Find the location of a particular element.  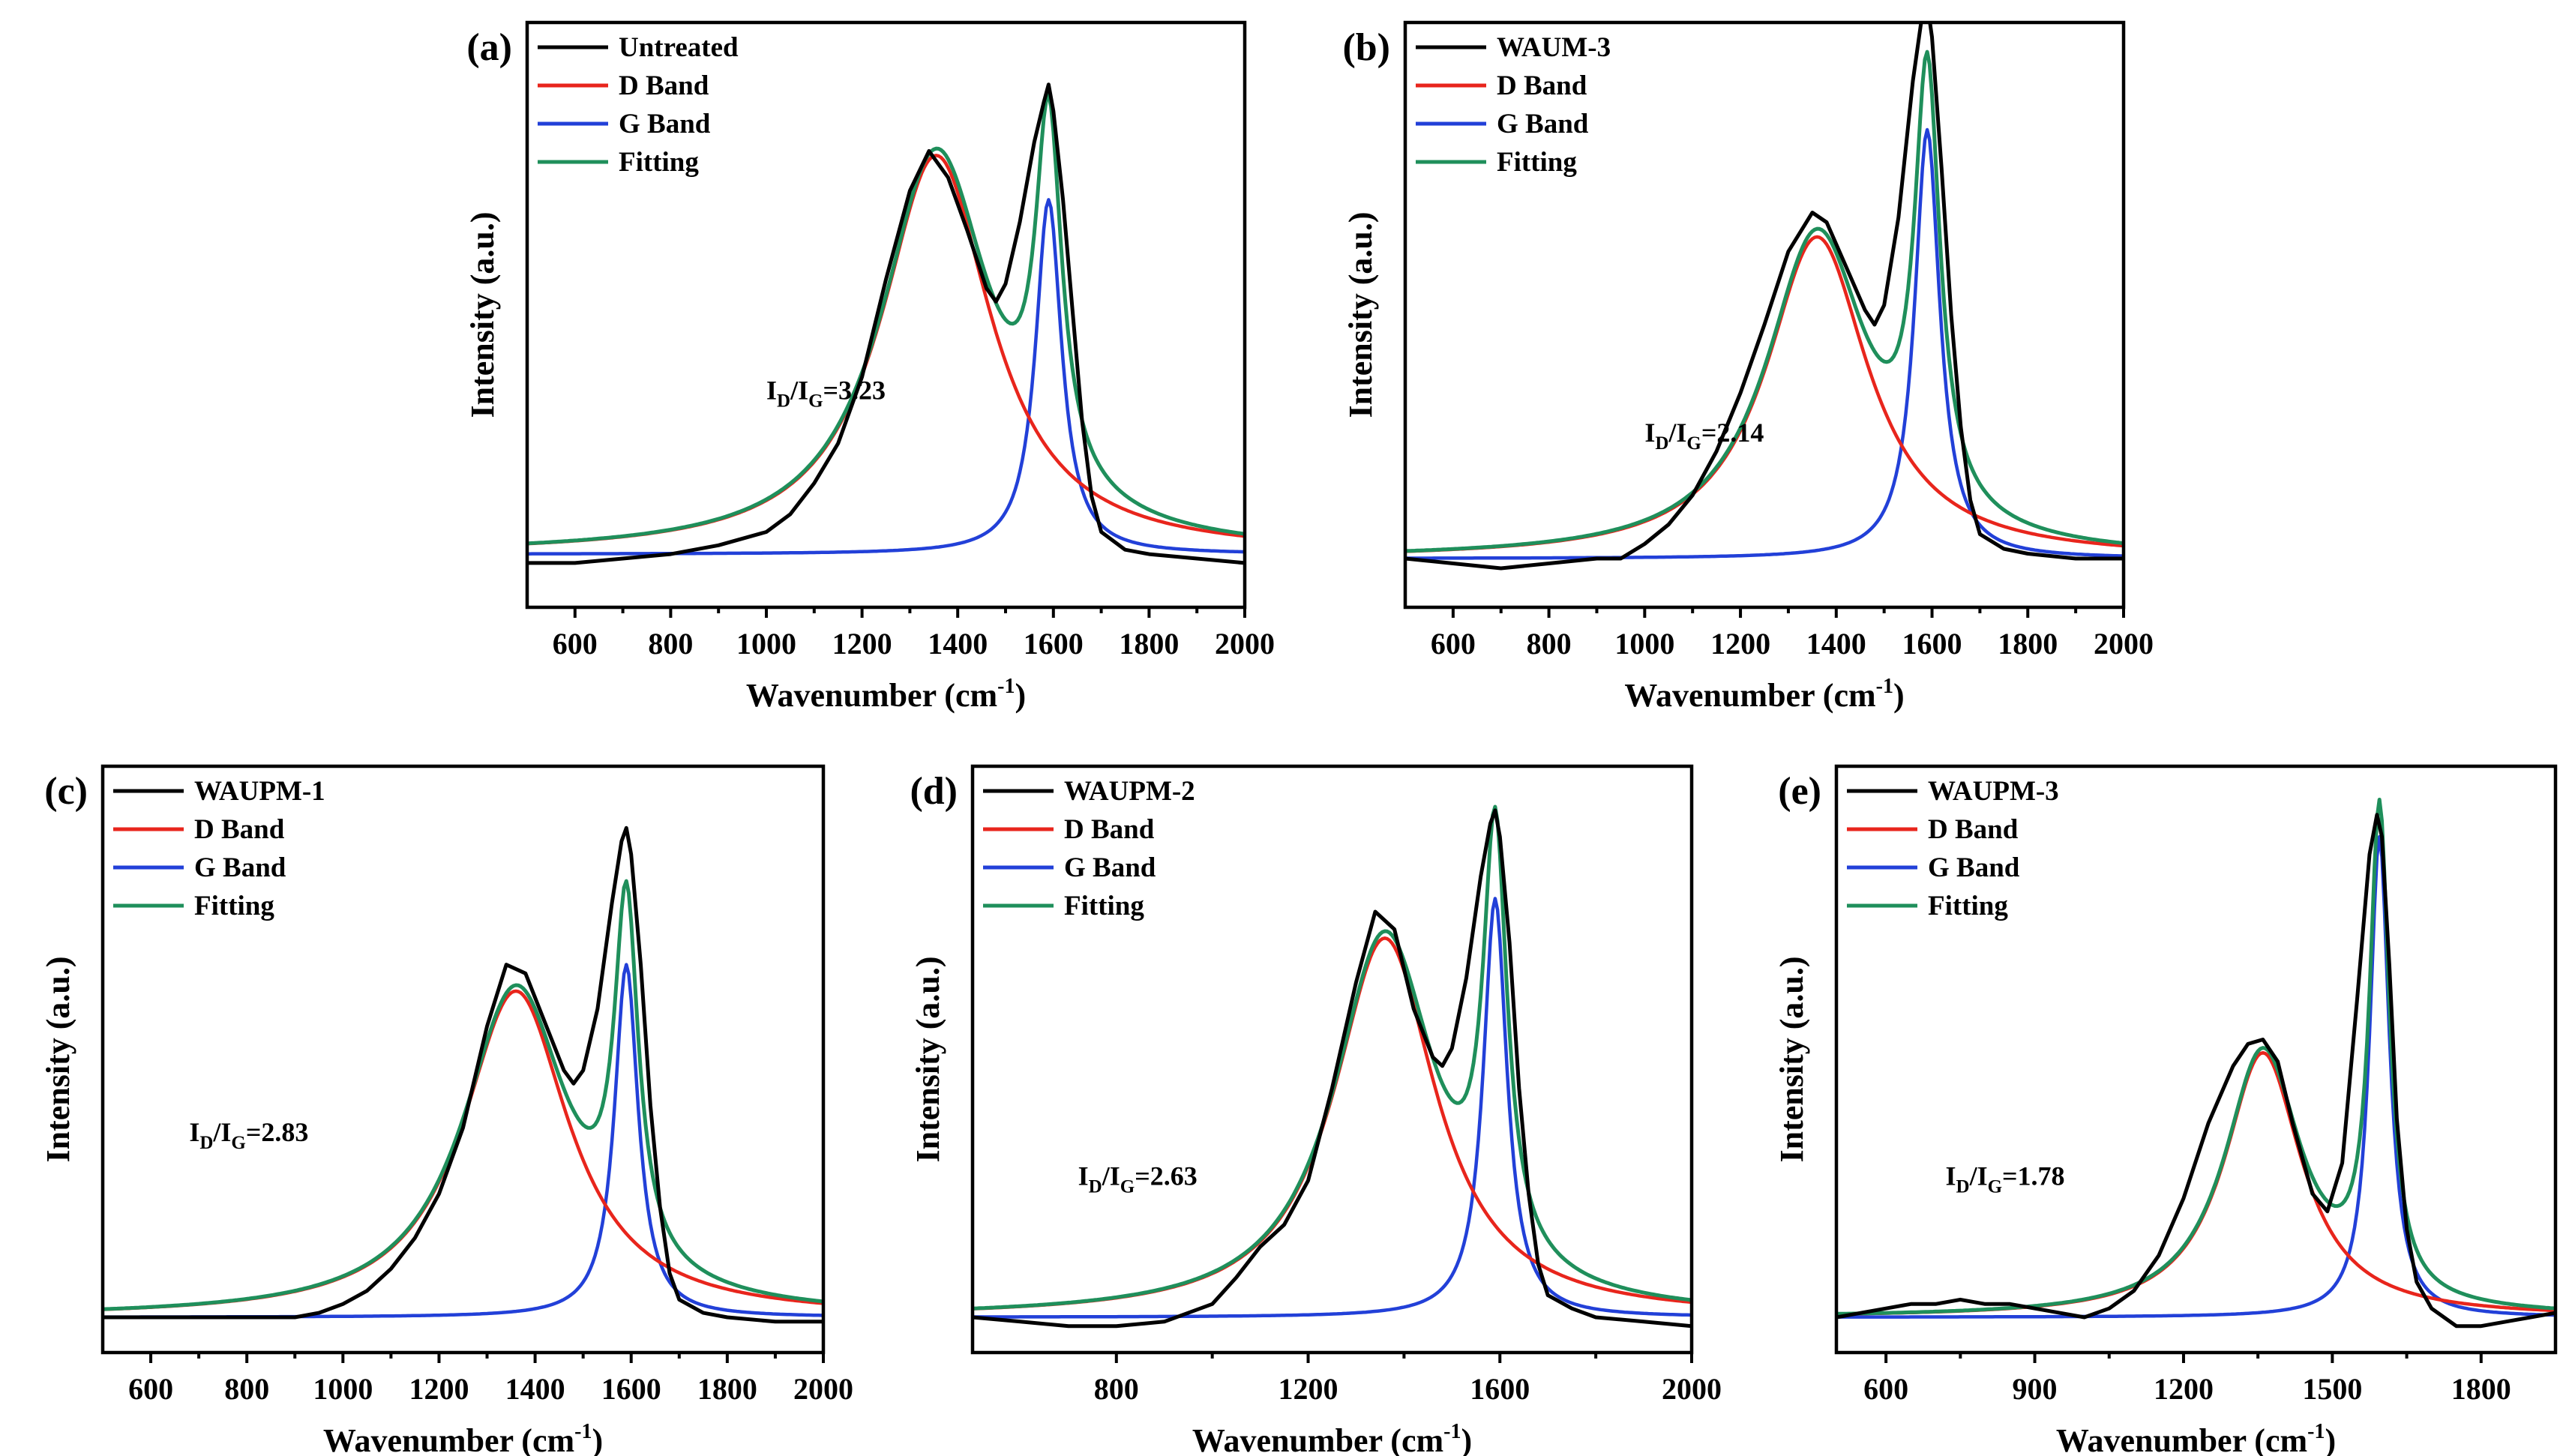

panel-label: (d) is located at coordinates (934, 791).